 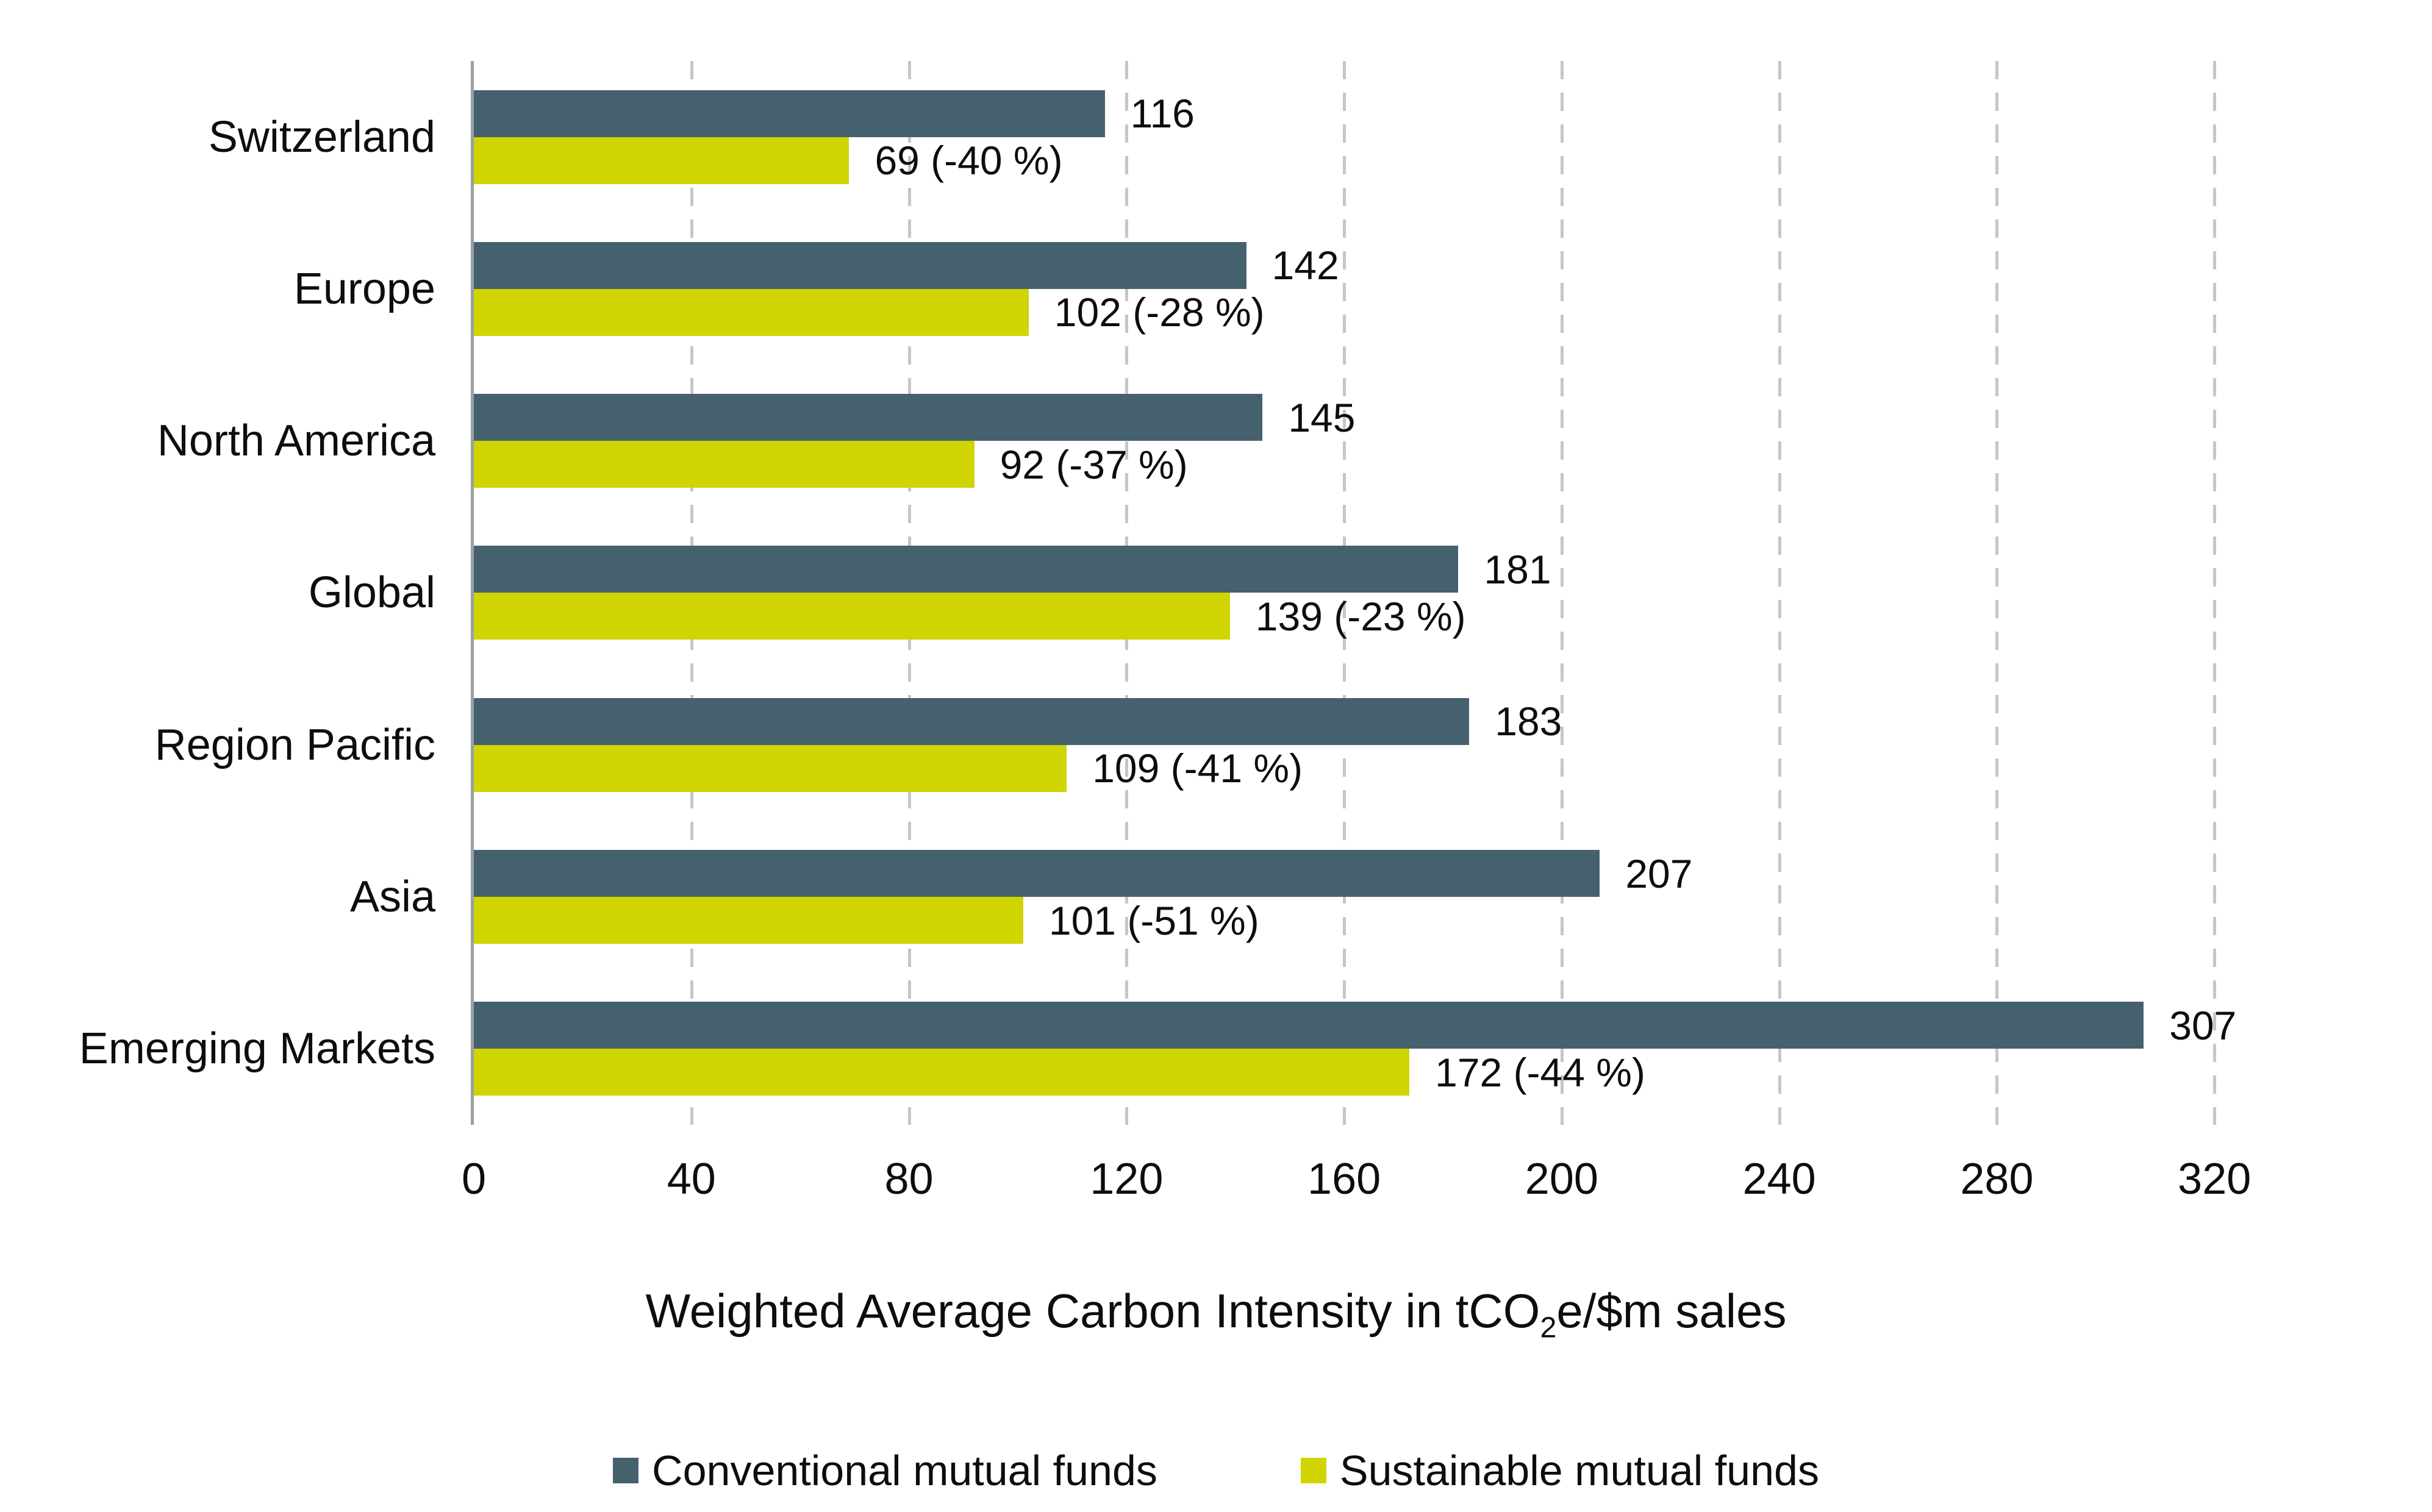 What do you see at coordinates (1453, 920) in the screenshot?
I see `sustainable-bar-line: 101 (-51 %)` at bounding box center [1453, 920].